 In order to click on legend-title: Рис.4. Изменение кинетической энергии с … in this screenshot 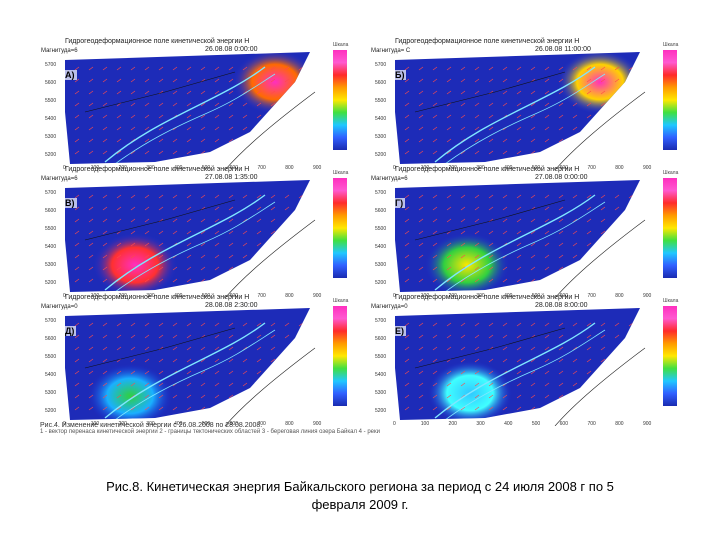, I will do `click(151, 425)`.